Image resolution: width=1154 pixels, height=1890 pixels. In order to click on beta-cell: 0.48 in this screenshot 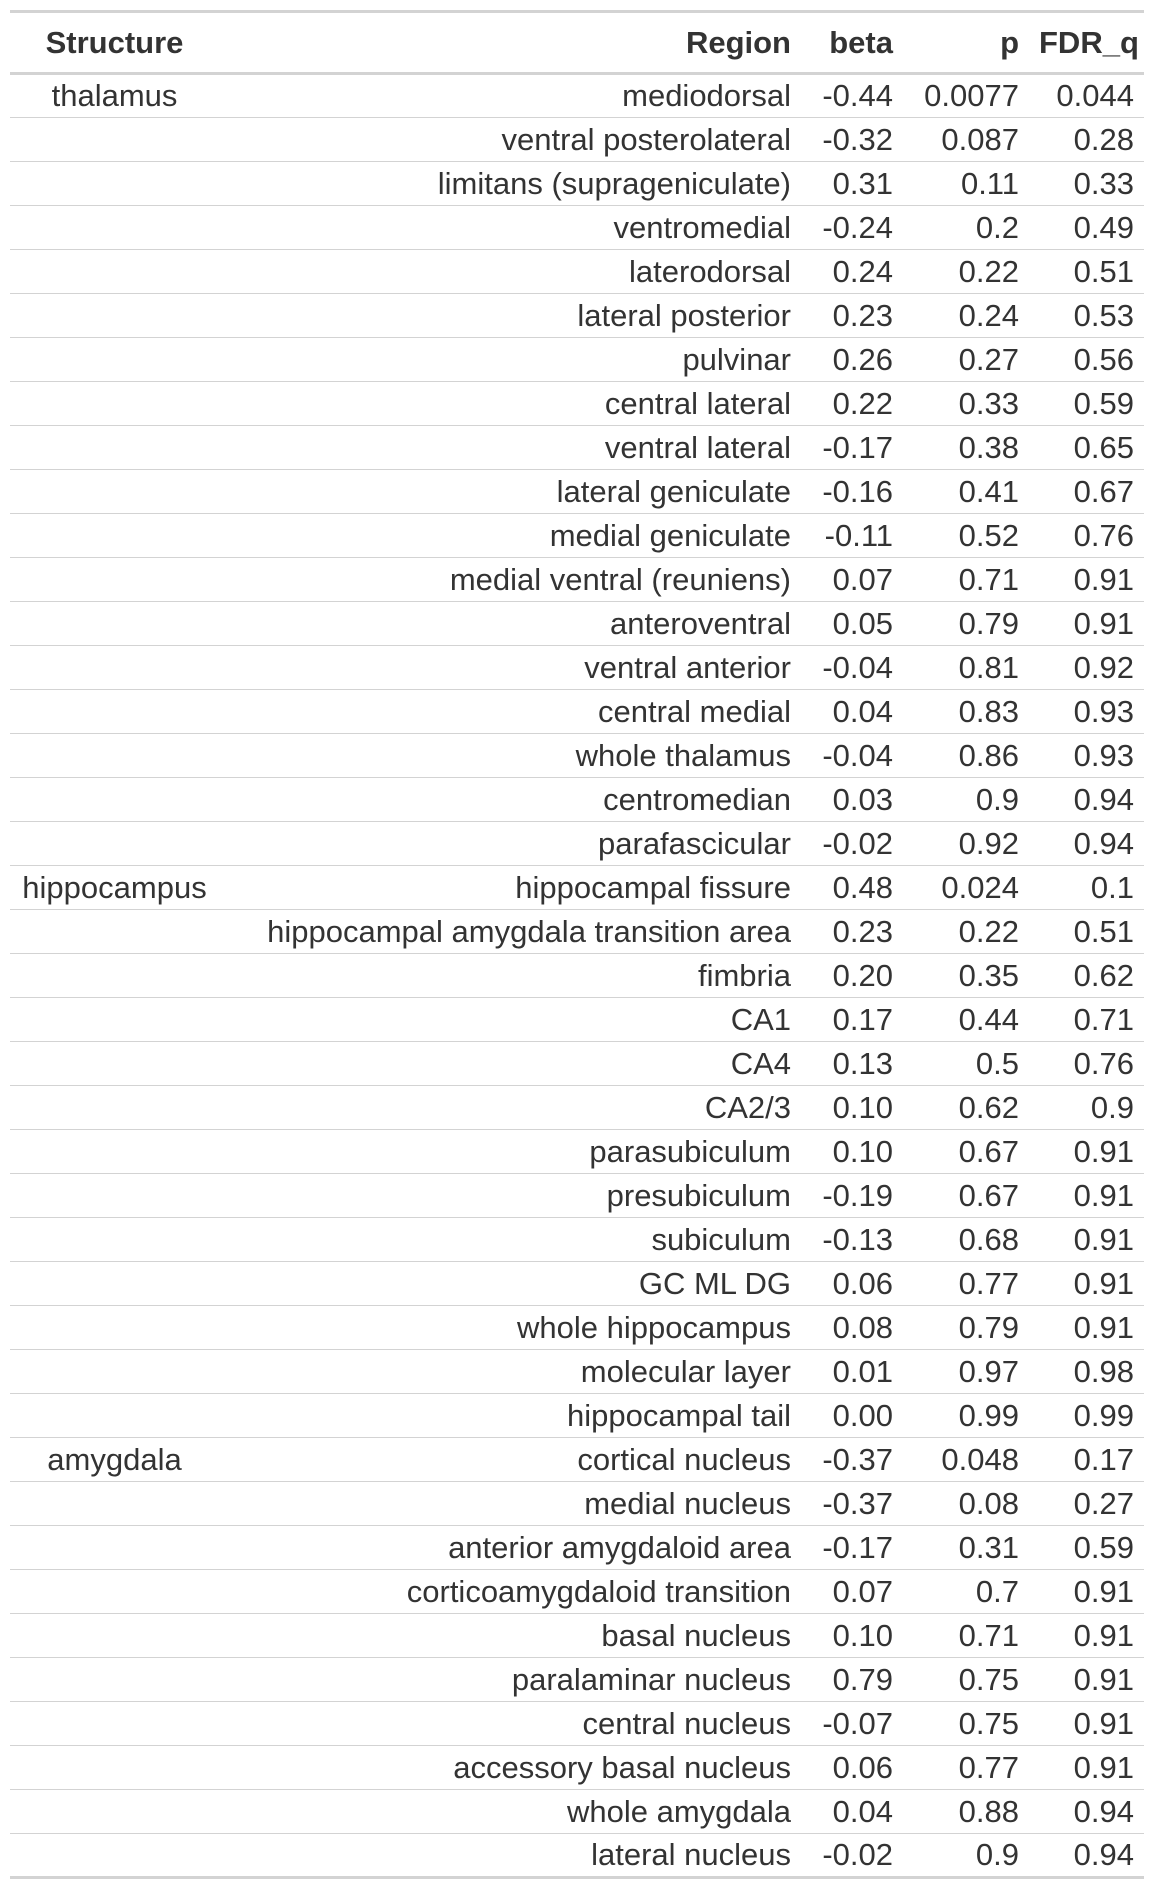, I will do `click(852, 887)`.